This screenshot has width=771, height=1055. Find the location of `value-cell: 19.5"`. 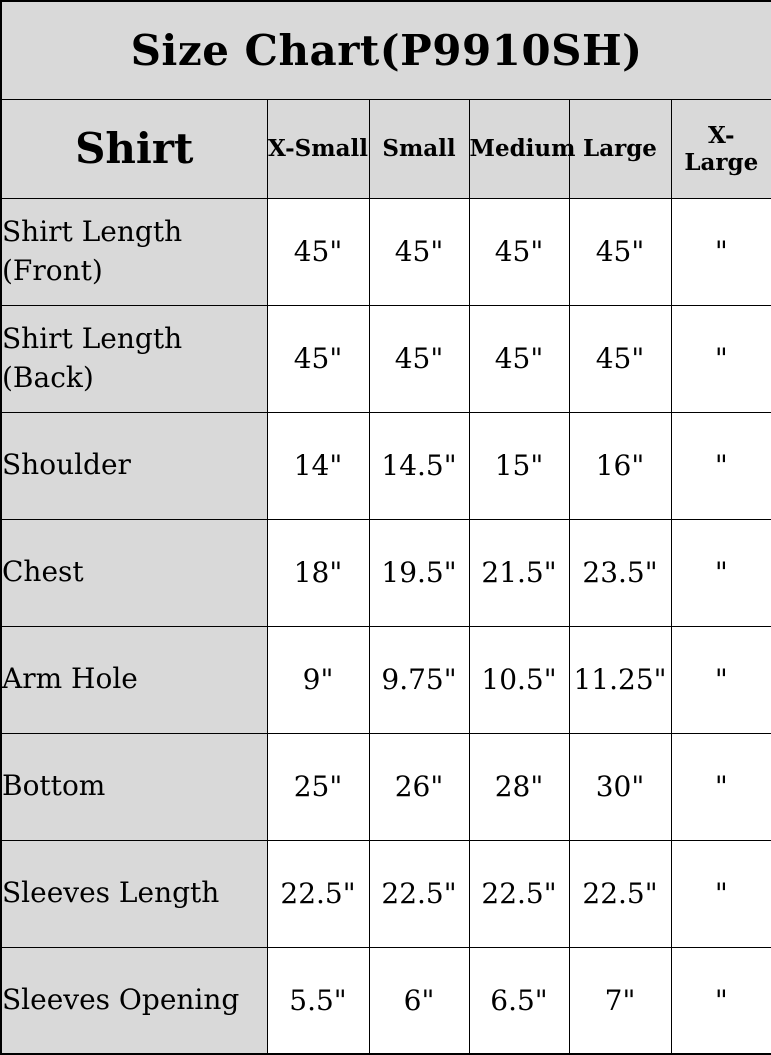

value-cell: 19.5" is located at coordinates (419, 572).